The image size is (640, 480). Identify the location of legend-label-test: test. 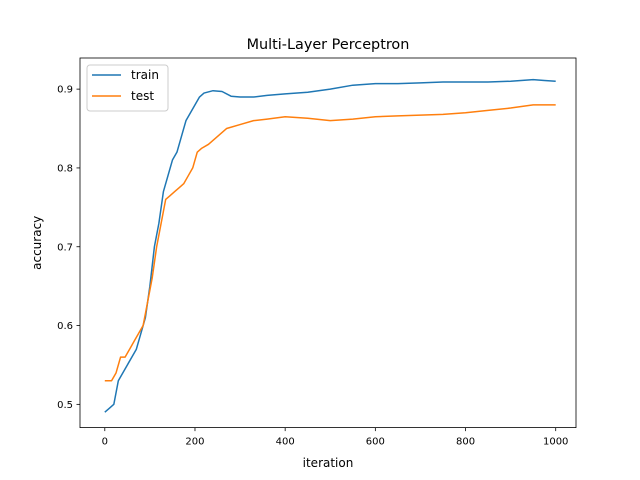
(142, 96).